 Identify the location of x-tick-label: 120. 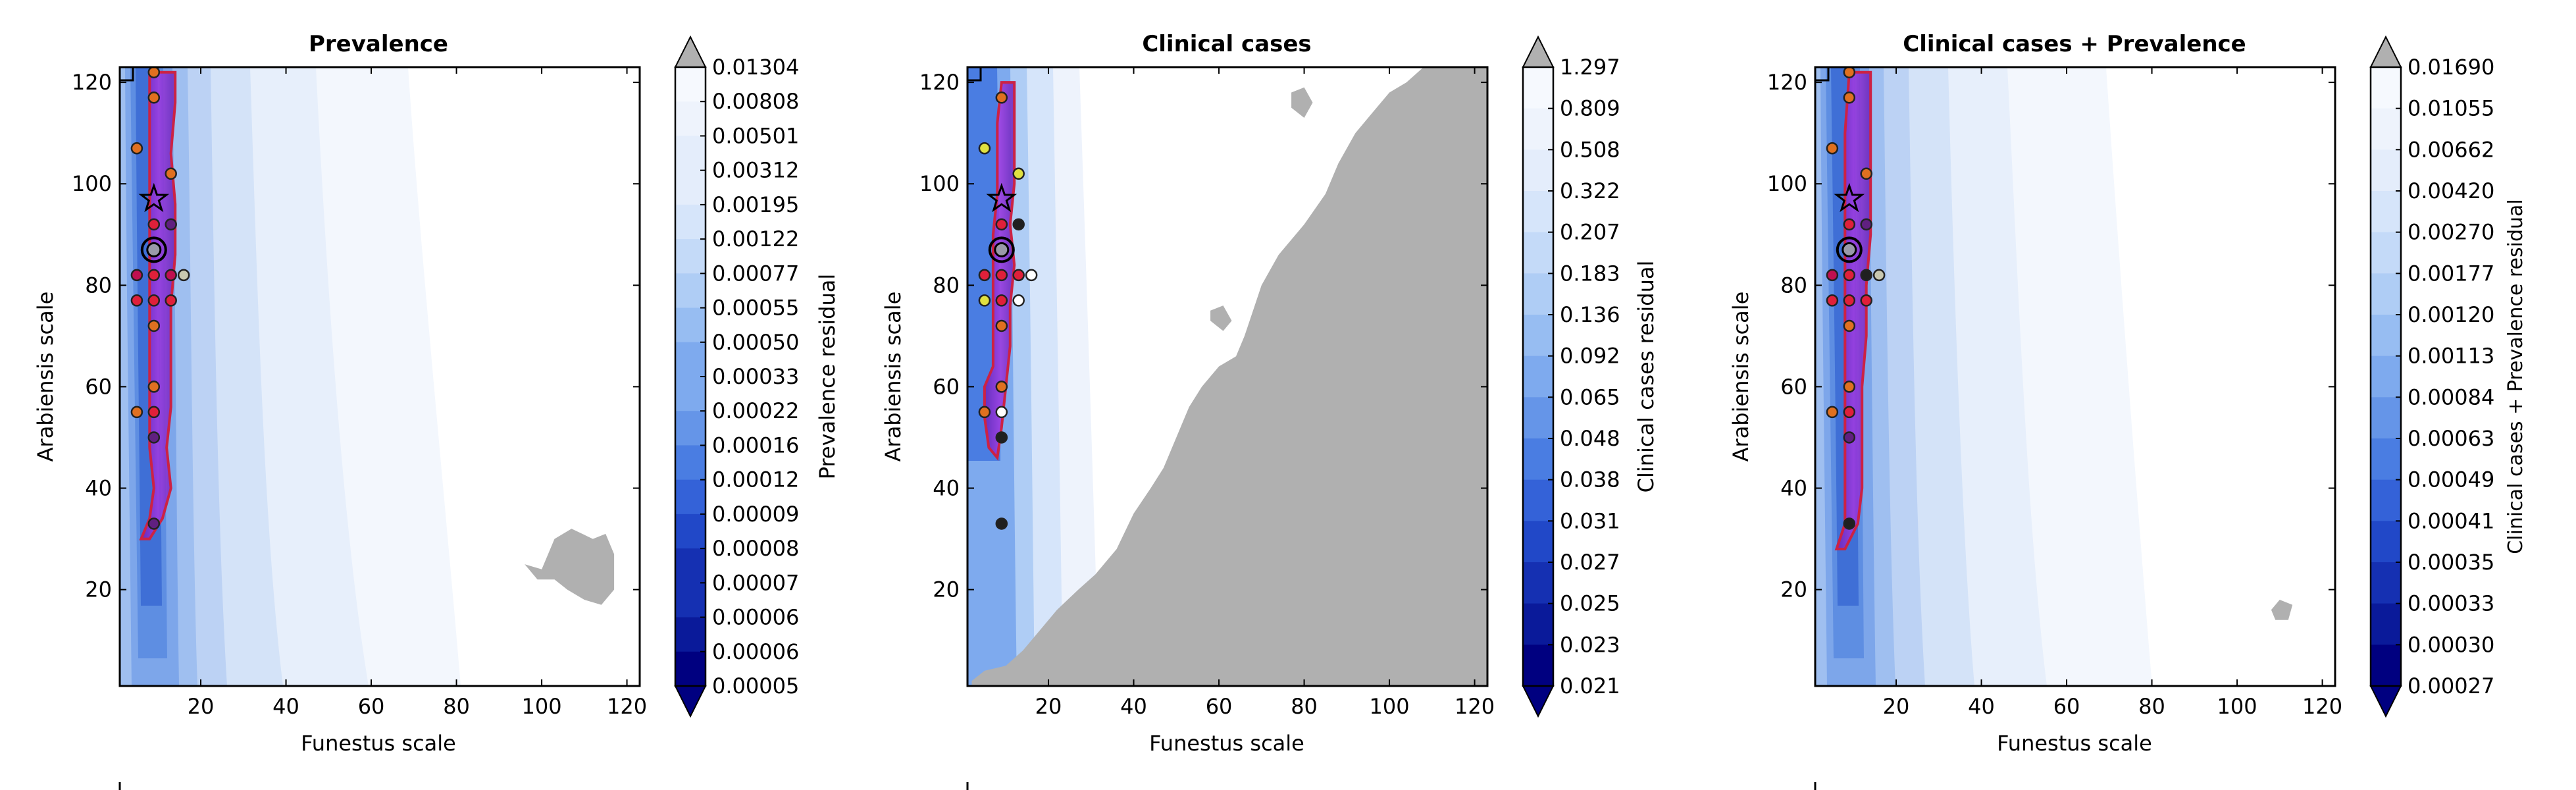
(627, 707).